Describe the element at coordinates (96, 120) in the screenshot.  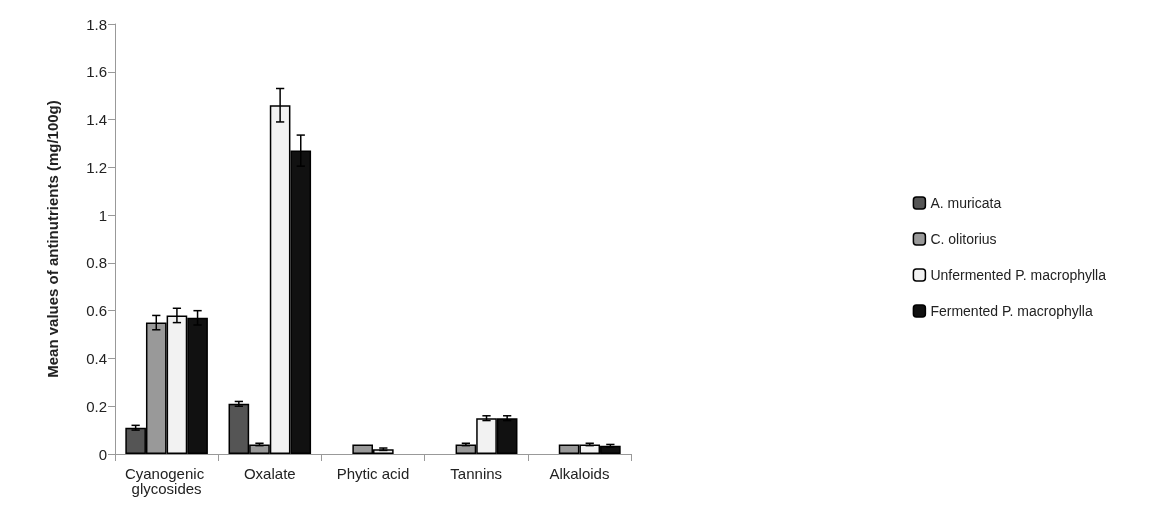
I see `y-tick-label: 1.4` at that location.